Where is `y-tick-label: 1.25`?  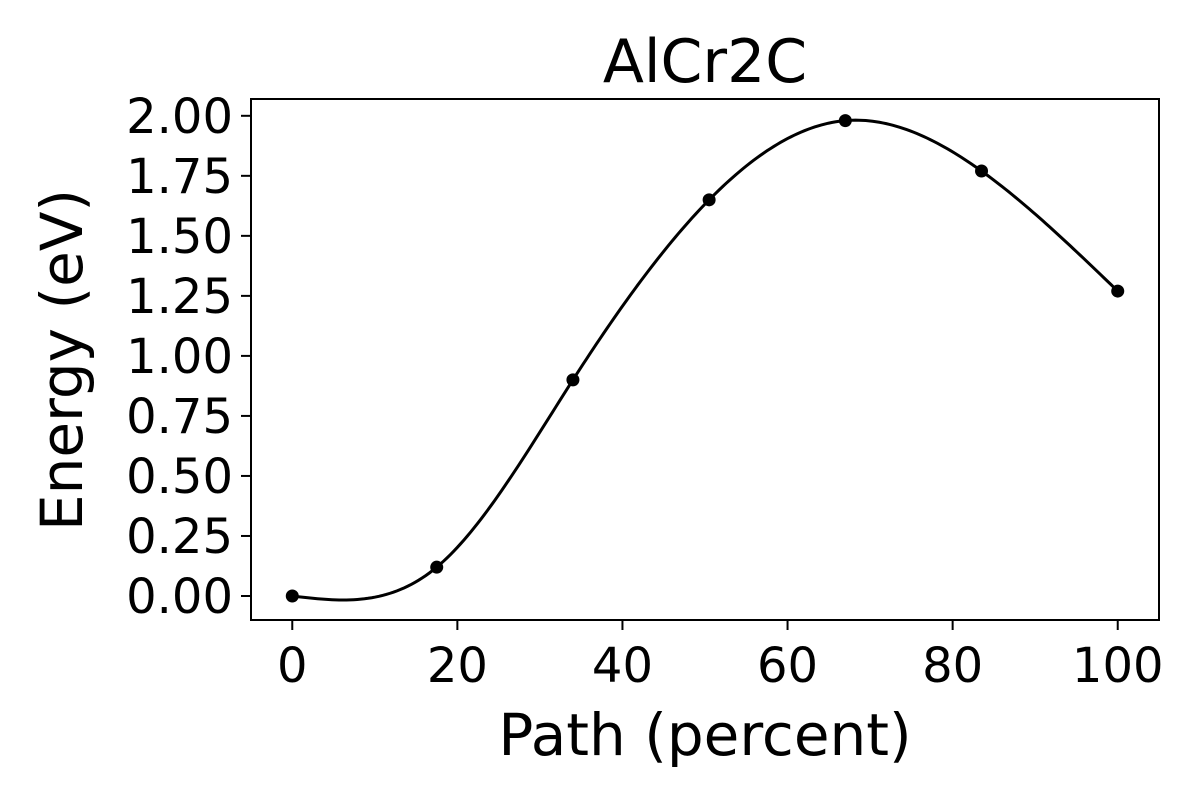 y-tick-label: 1.25 is located at coordinates (179, 297).